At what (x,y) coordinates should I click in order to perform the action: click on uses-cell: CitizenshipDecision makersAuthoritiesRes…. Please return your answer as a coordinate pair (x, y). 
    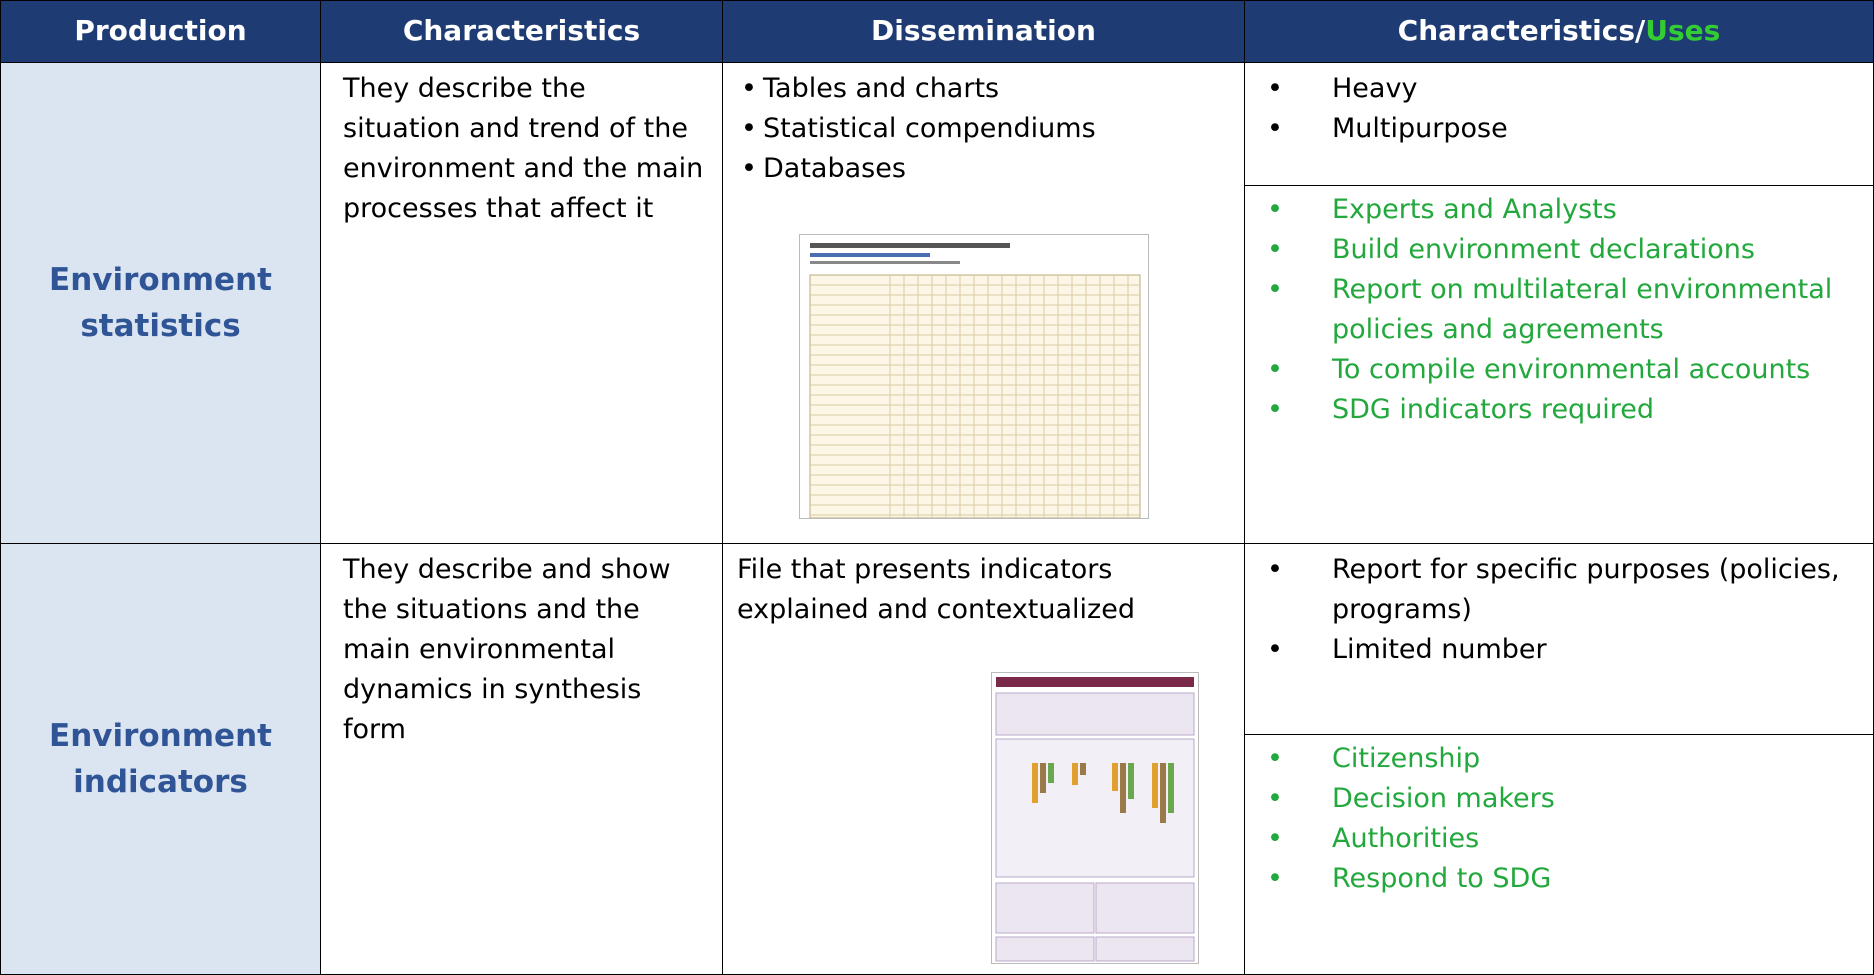
    Looking at the image, I should click on (1559, 854).